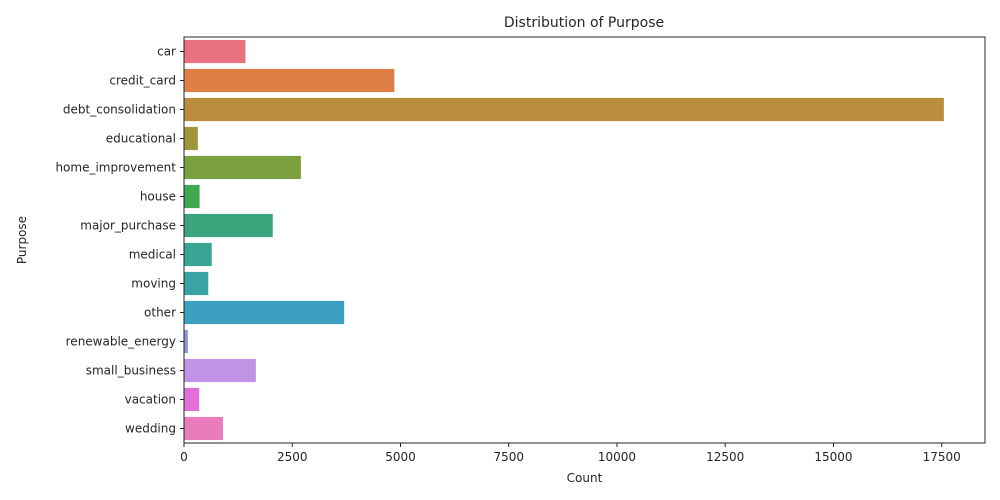  I want to click on x-tick-label: 17500, so click(942, 457).